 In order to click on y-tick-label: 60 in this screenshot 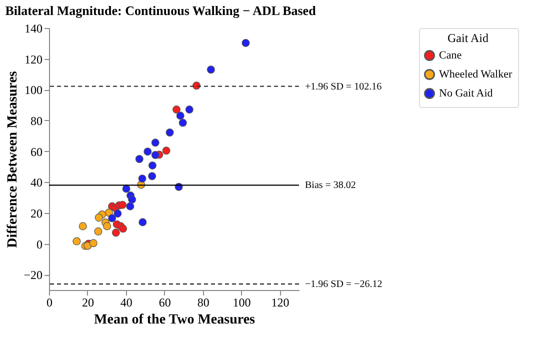, I will do `click(36, 151)`.